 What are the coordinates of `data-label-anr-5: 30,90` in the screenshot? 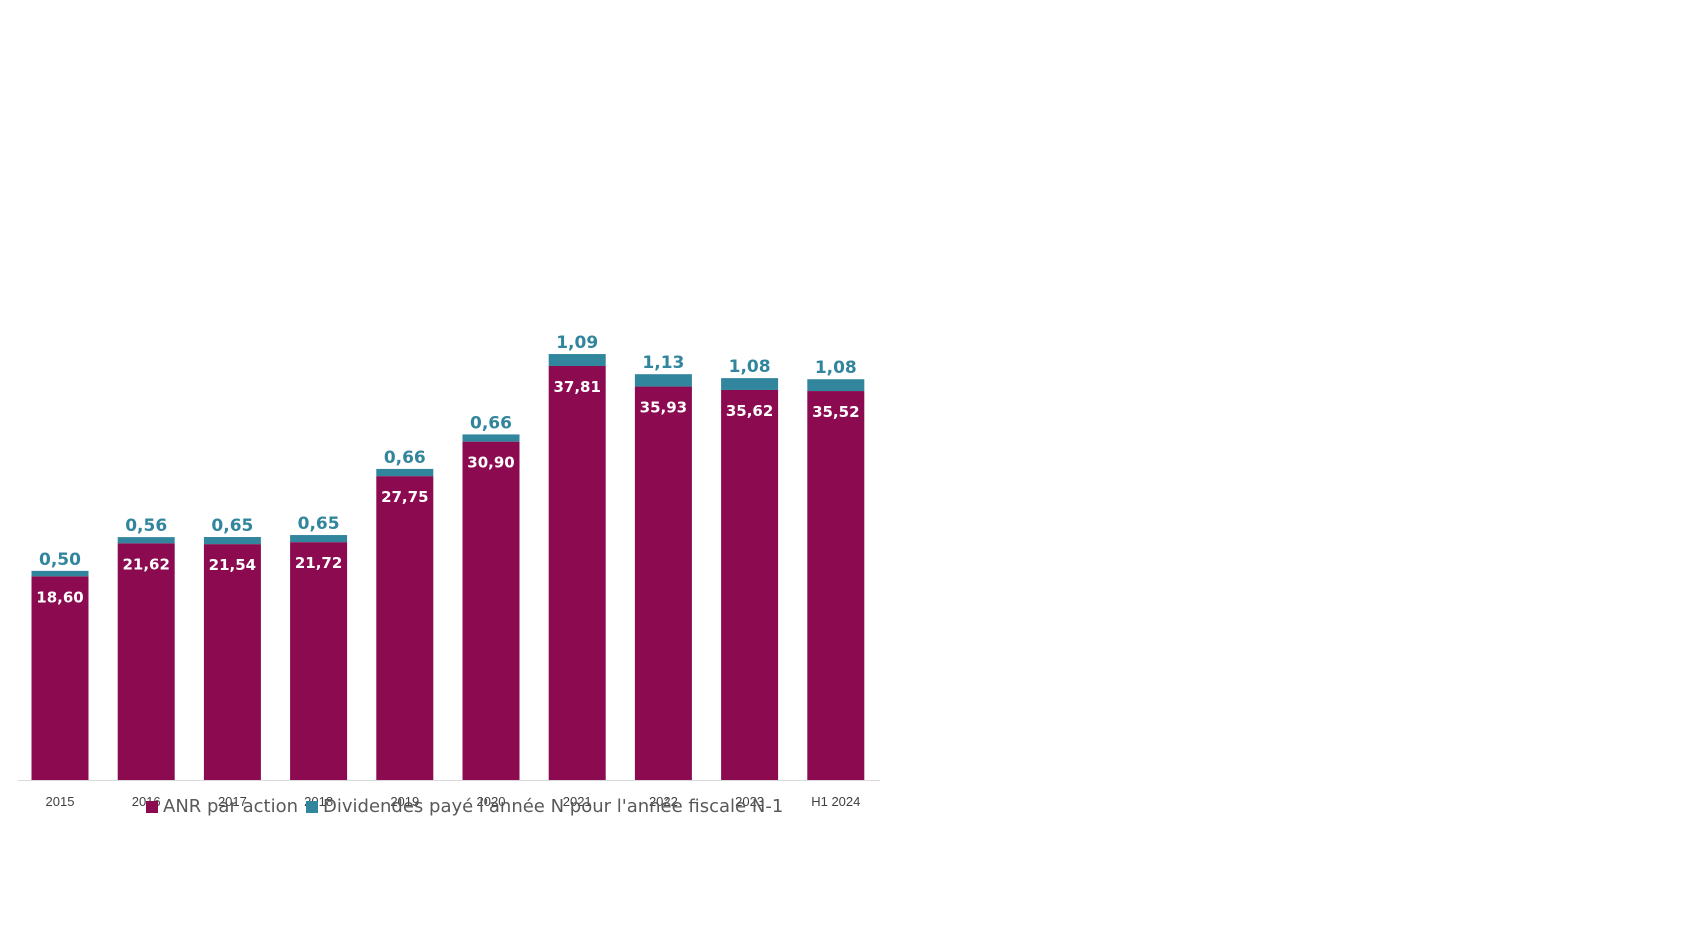 It's located at (490, 463).